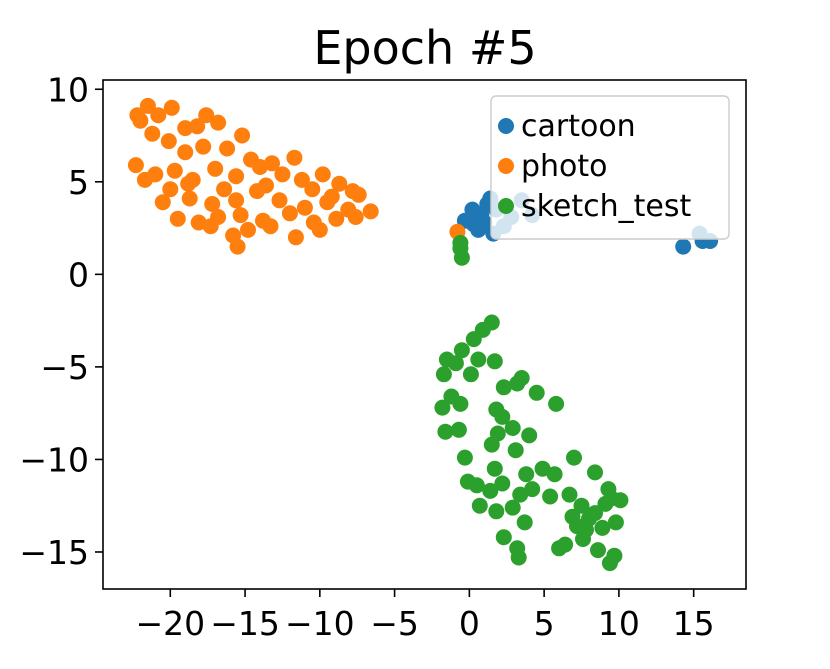 The height and width of the screenshot is (669, 830). Describe the element at coordinates (424, 48) in the screenshot. I see `chart-title: Epoch #5` at that location.